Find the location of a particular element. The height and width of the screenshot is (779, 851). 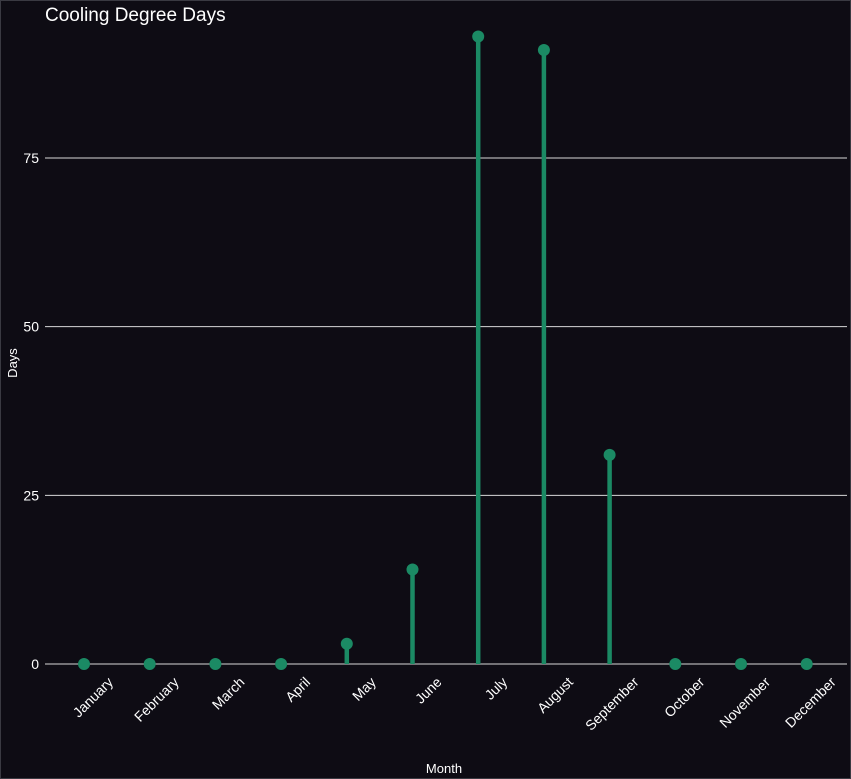

dot-february is located at coordinates (149, 664).